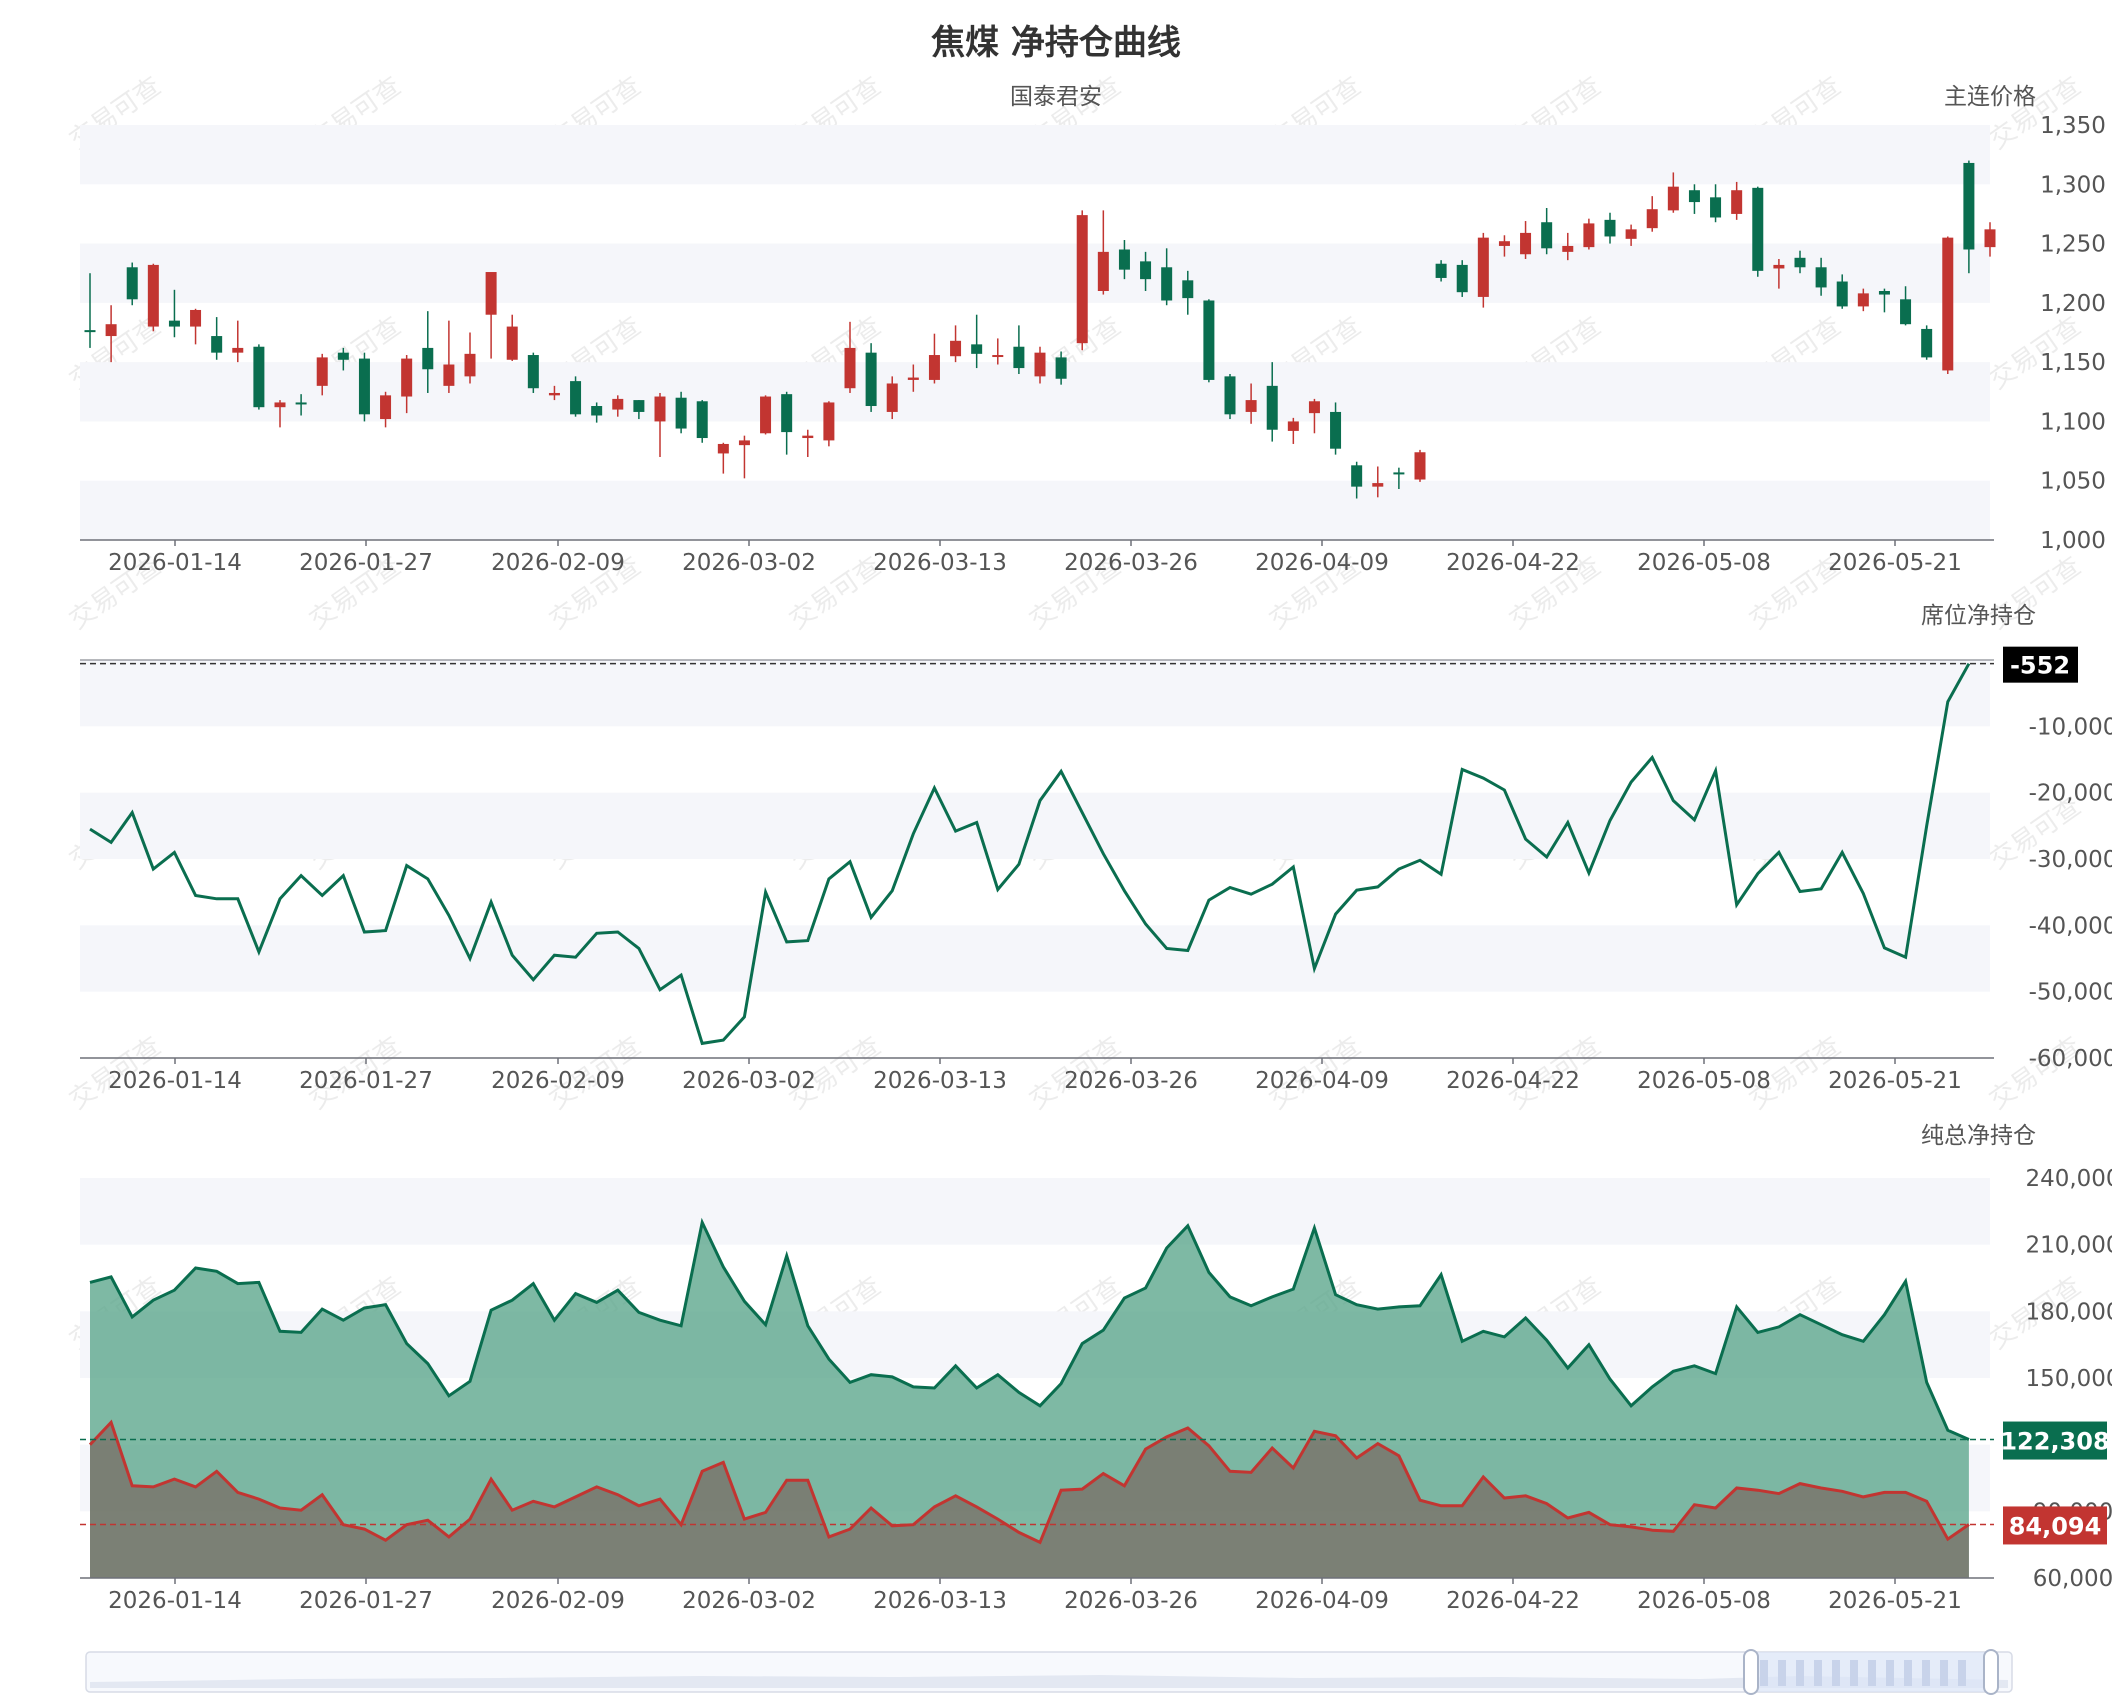  What do you see at coordinates (1029, 1482) in the screenshot?
I see `pure-net-position-area-line` at bounding box center [1029, 1482].